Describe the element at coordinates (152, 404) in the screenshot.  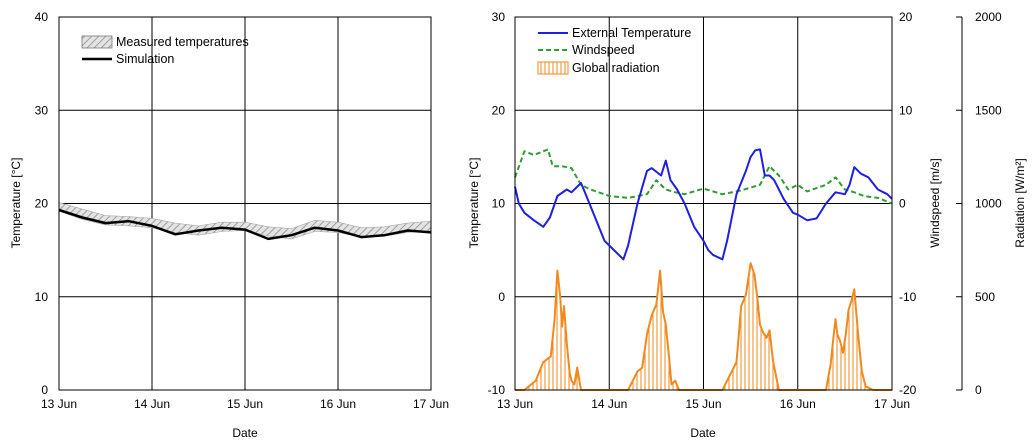
I see `left-x-tick-label: 14 Jun` at that location.